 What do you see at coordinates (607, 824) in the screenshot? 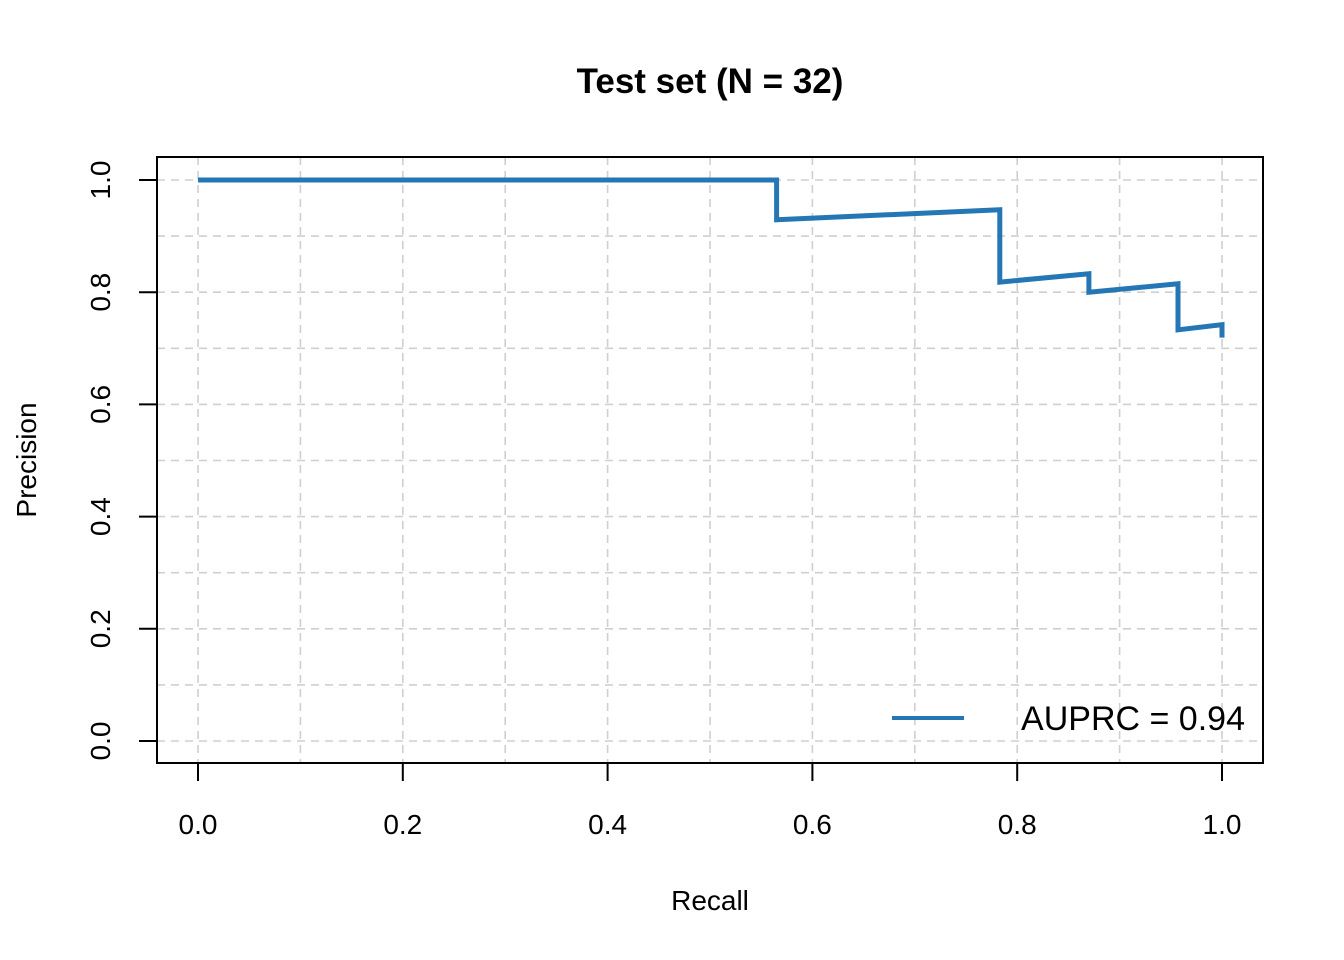
I see `x-tick-label: 0.4` at bounding box center [607, 824].